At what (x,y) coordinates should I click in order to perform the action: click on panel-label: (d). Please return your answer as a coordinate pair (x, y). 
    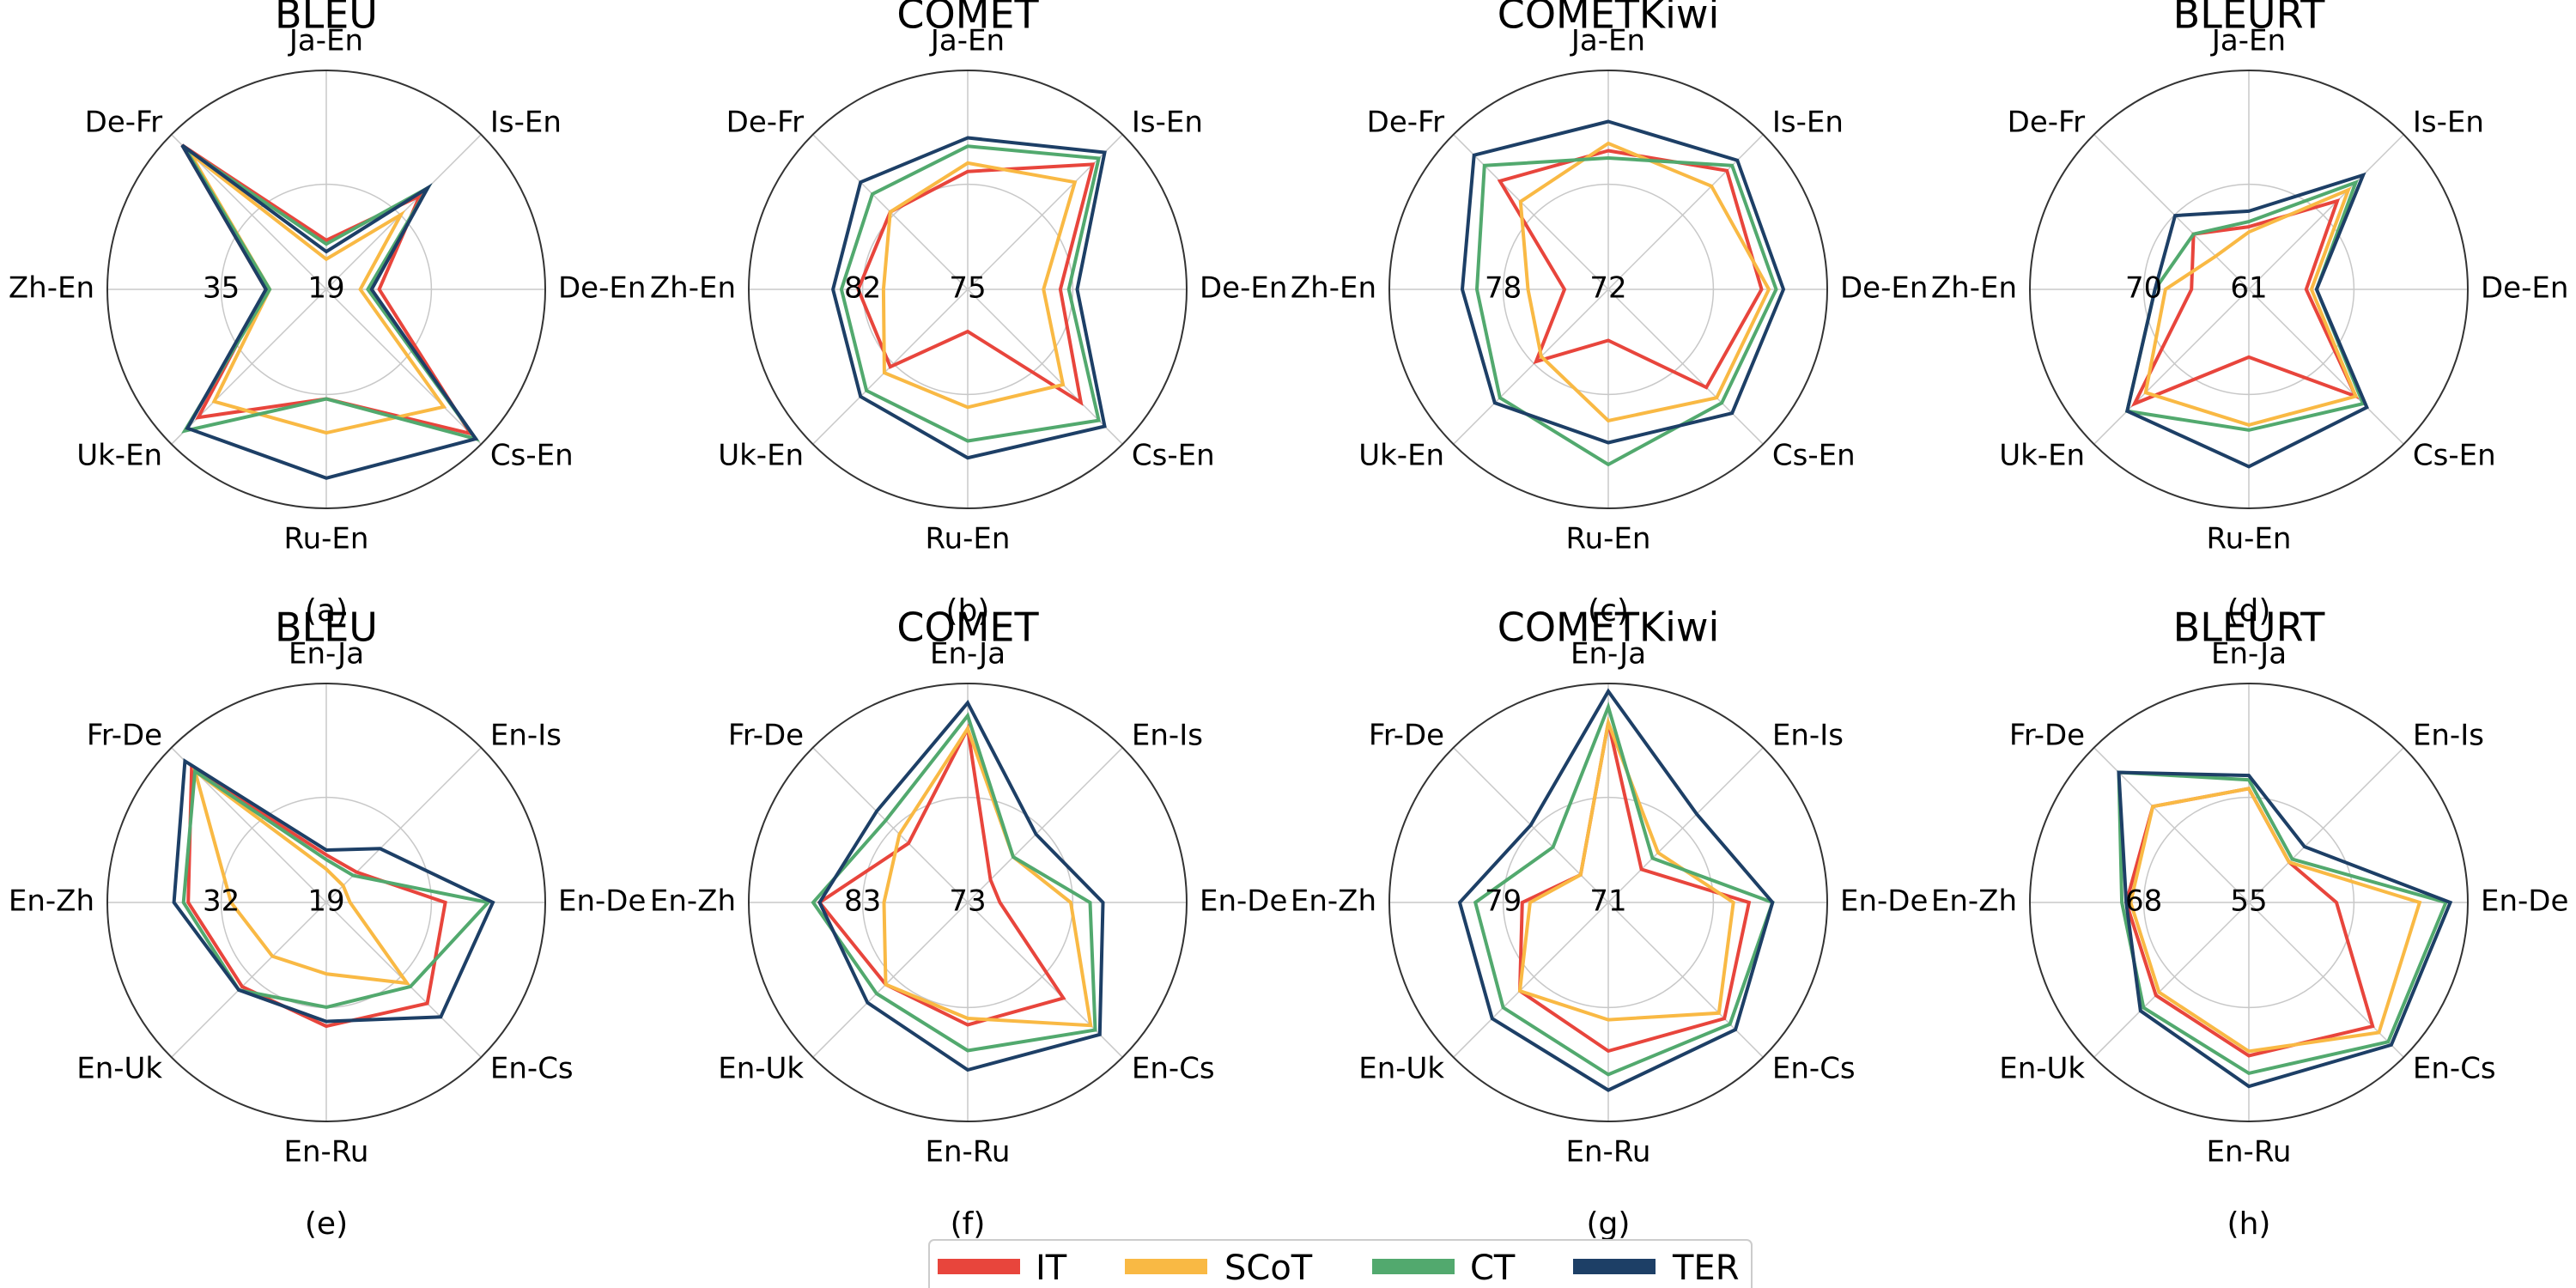
    Looking at the image, I should click on (2249, 611).